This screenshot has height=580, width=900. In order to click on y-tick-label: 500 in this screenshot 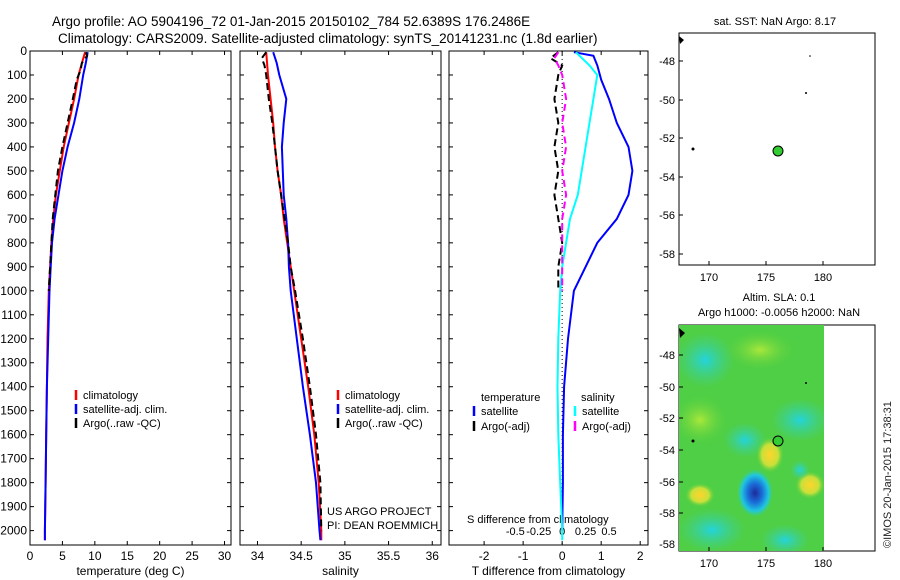, I will do `click(17, 171)`.